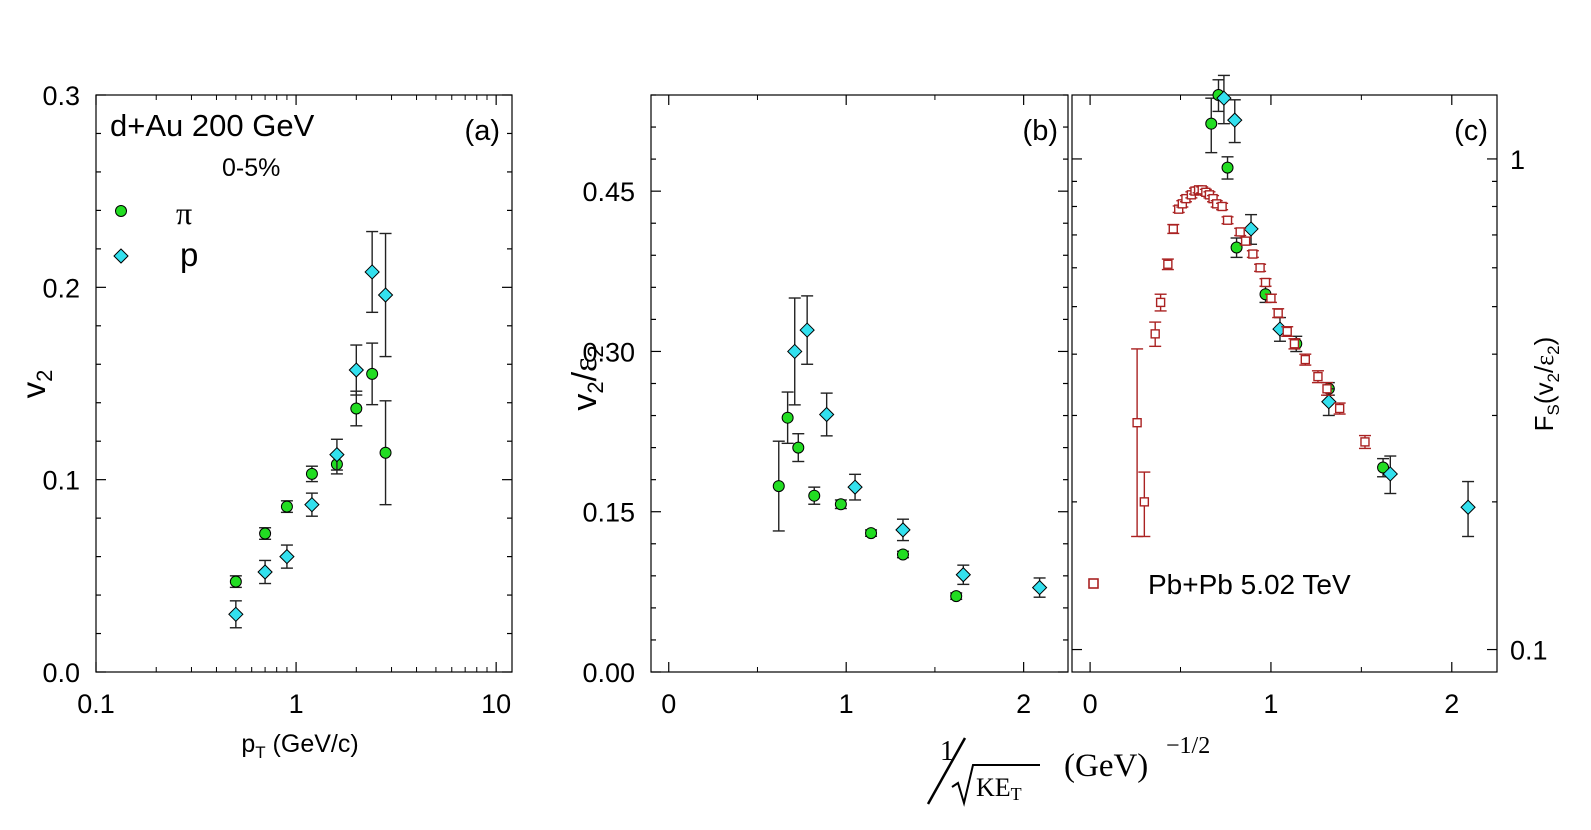 Image resolution: width=1591 pixels, height=830 pixels. Describe the element at coordinates (999, 788) in the screenshot. I see `shared-xlabel-radicand: KET` at that location.